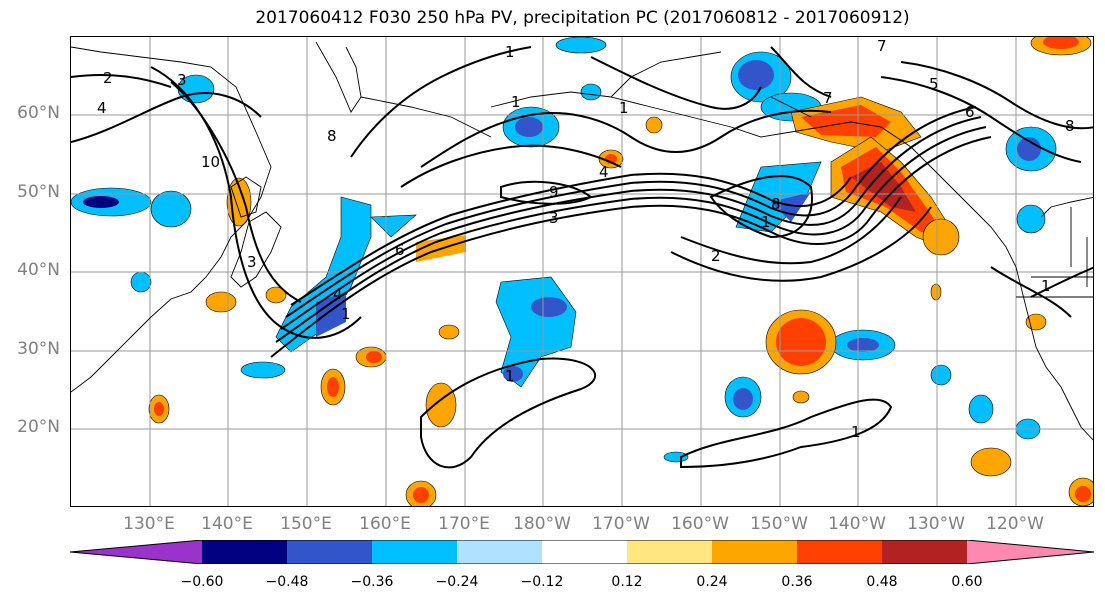 The width and height of the screenshot is (1105, 601). What do you see at coordinates (210, 162) in the screenshot?
I see `contour-label: 10` at bounding box center [210, 162].